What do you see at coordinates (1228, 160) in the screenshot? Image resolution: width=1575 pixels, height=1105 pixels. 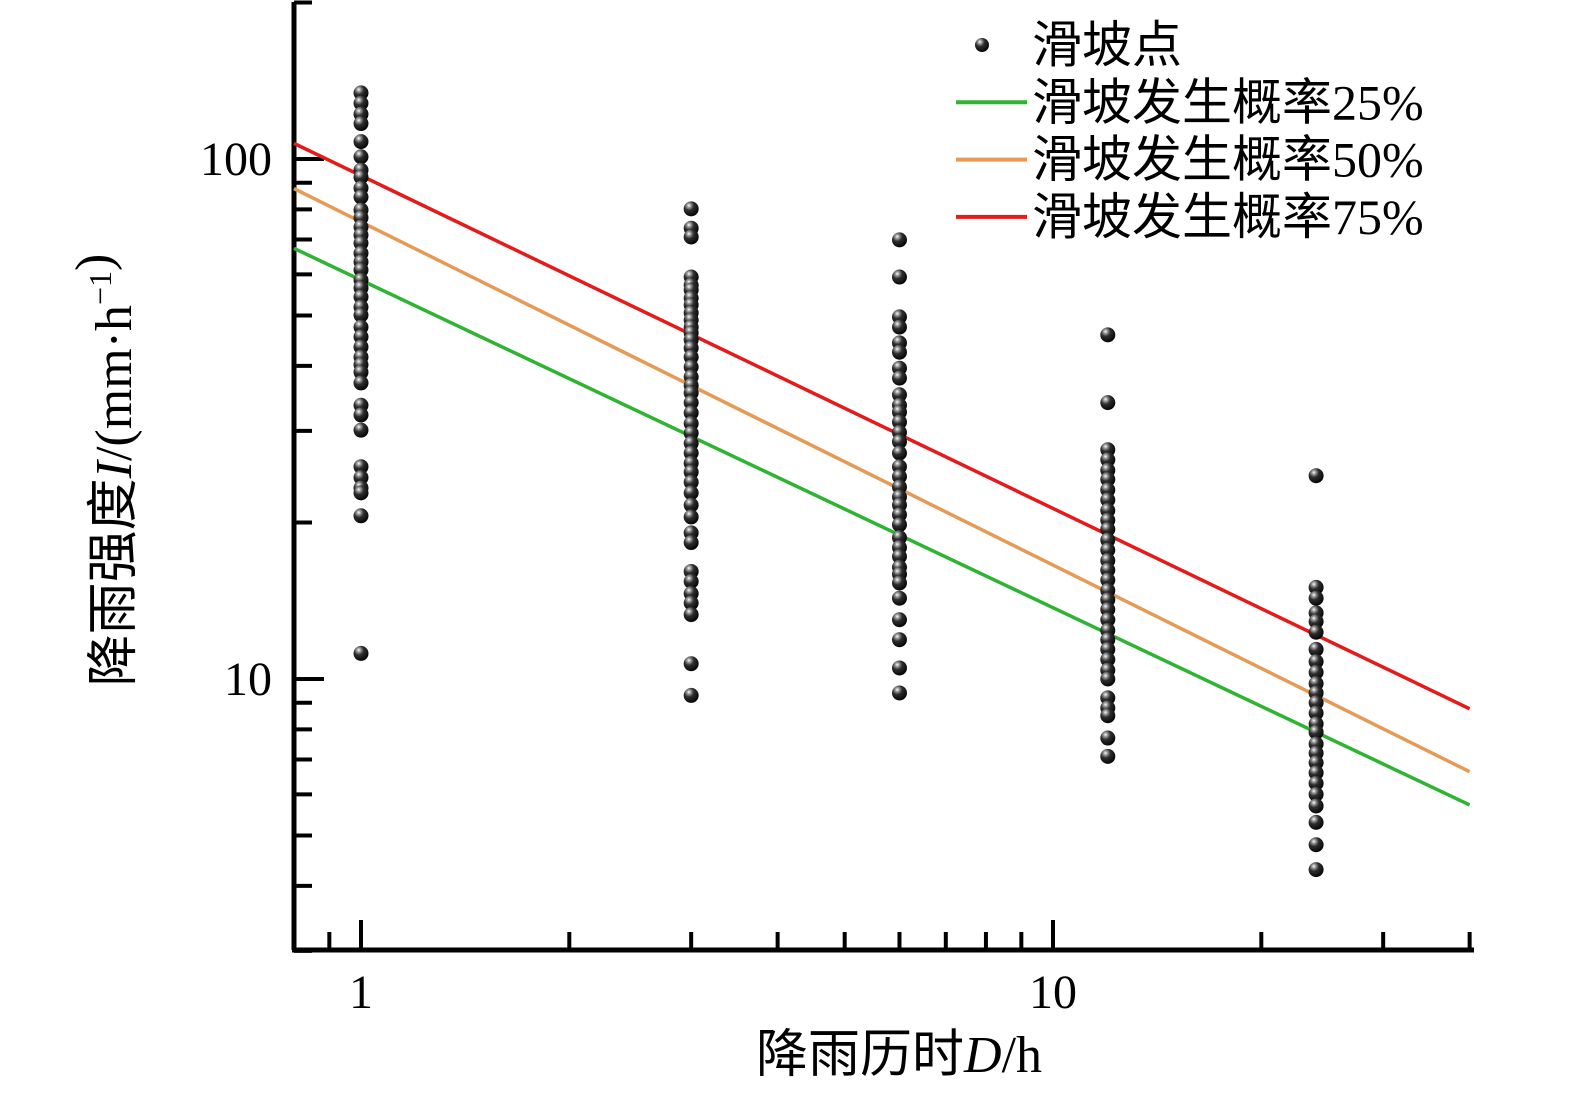 I see `legend-item-label: 滑坡发生概率50%` at bounding box center [1228, 160].